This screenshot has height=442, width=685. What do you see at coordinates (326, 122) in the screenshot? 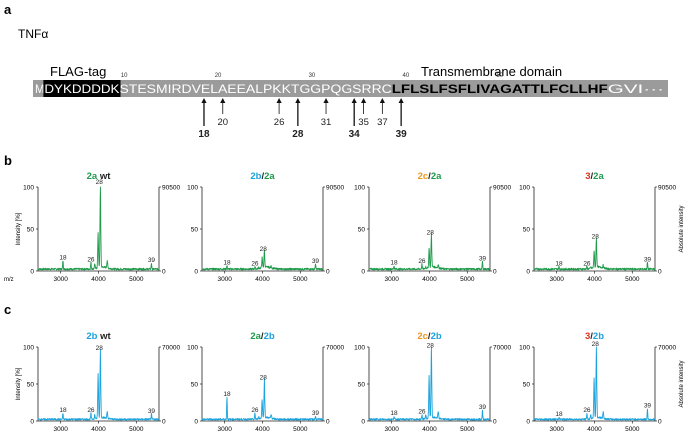
I see `cleavage-label: 31` at bounding box center [326, 122].